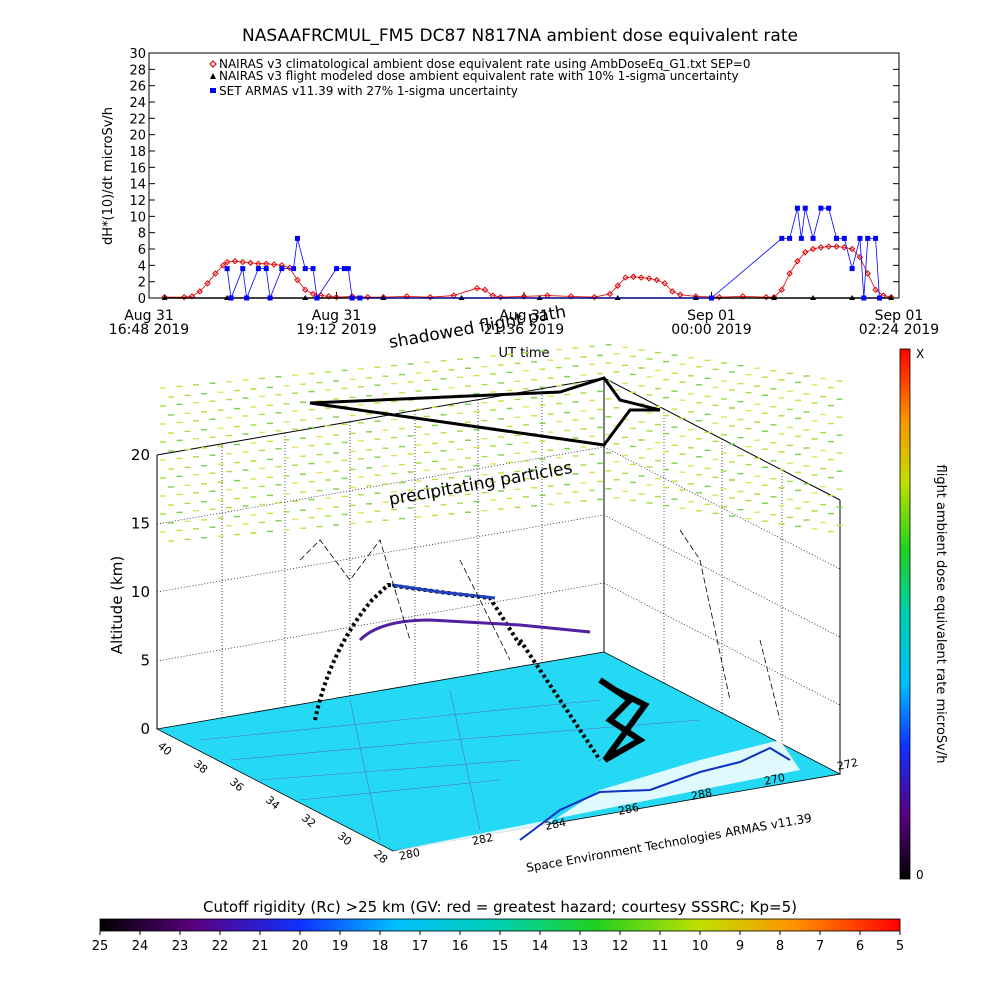 The height and width of the screenshot is (1000, 1000). What do you see at coordinates (100, 946) in the screenshot?
I see `bottom-tick-label: 25` at bounding box center [100, 946].